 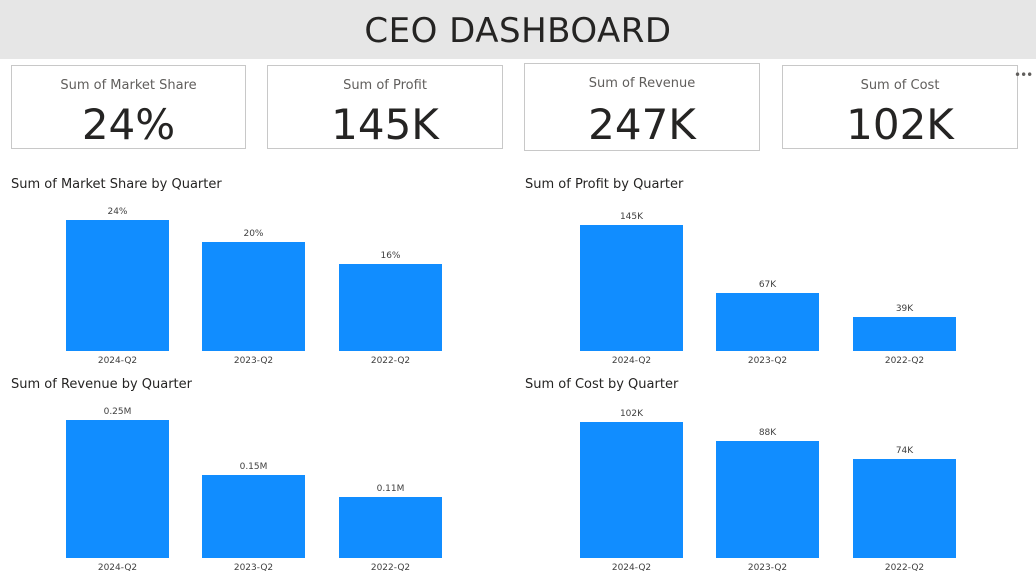 I want to click on chart-title: Sum of Profit by Quarter, so click(x=604, y=184).